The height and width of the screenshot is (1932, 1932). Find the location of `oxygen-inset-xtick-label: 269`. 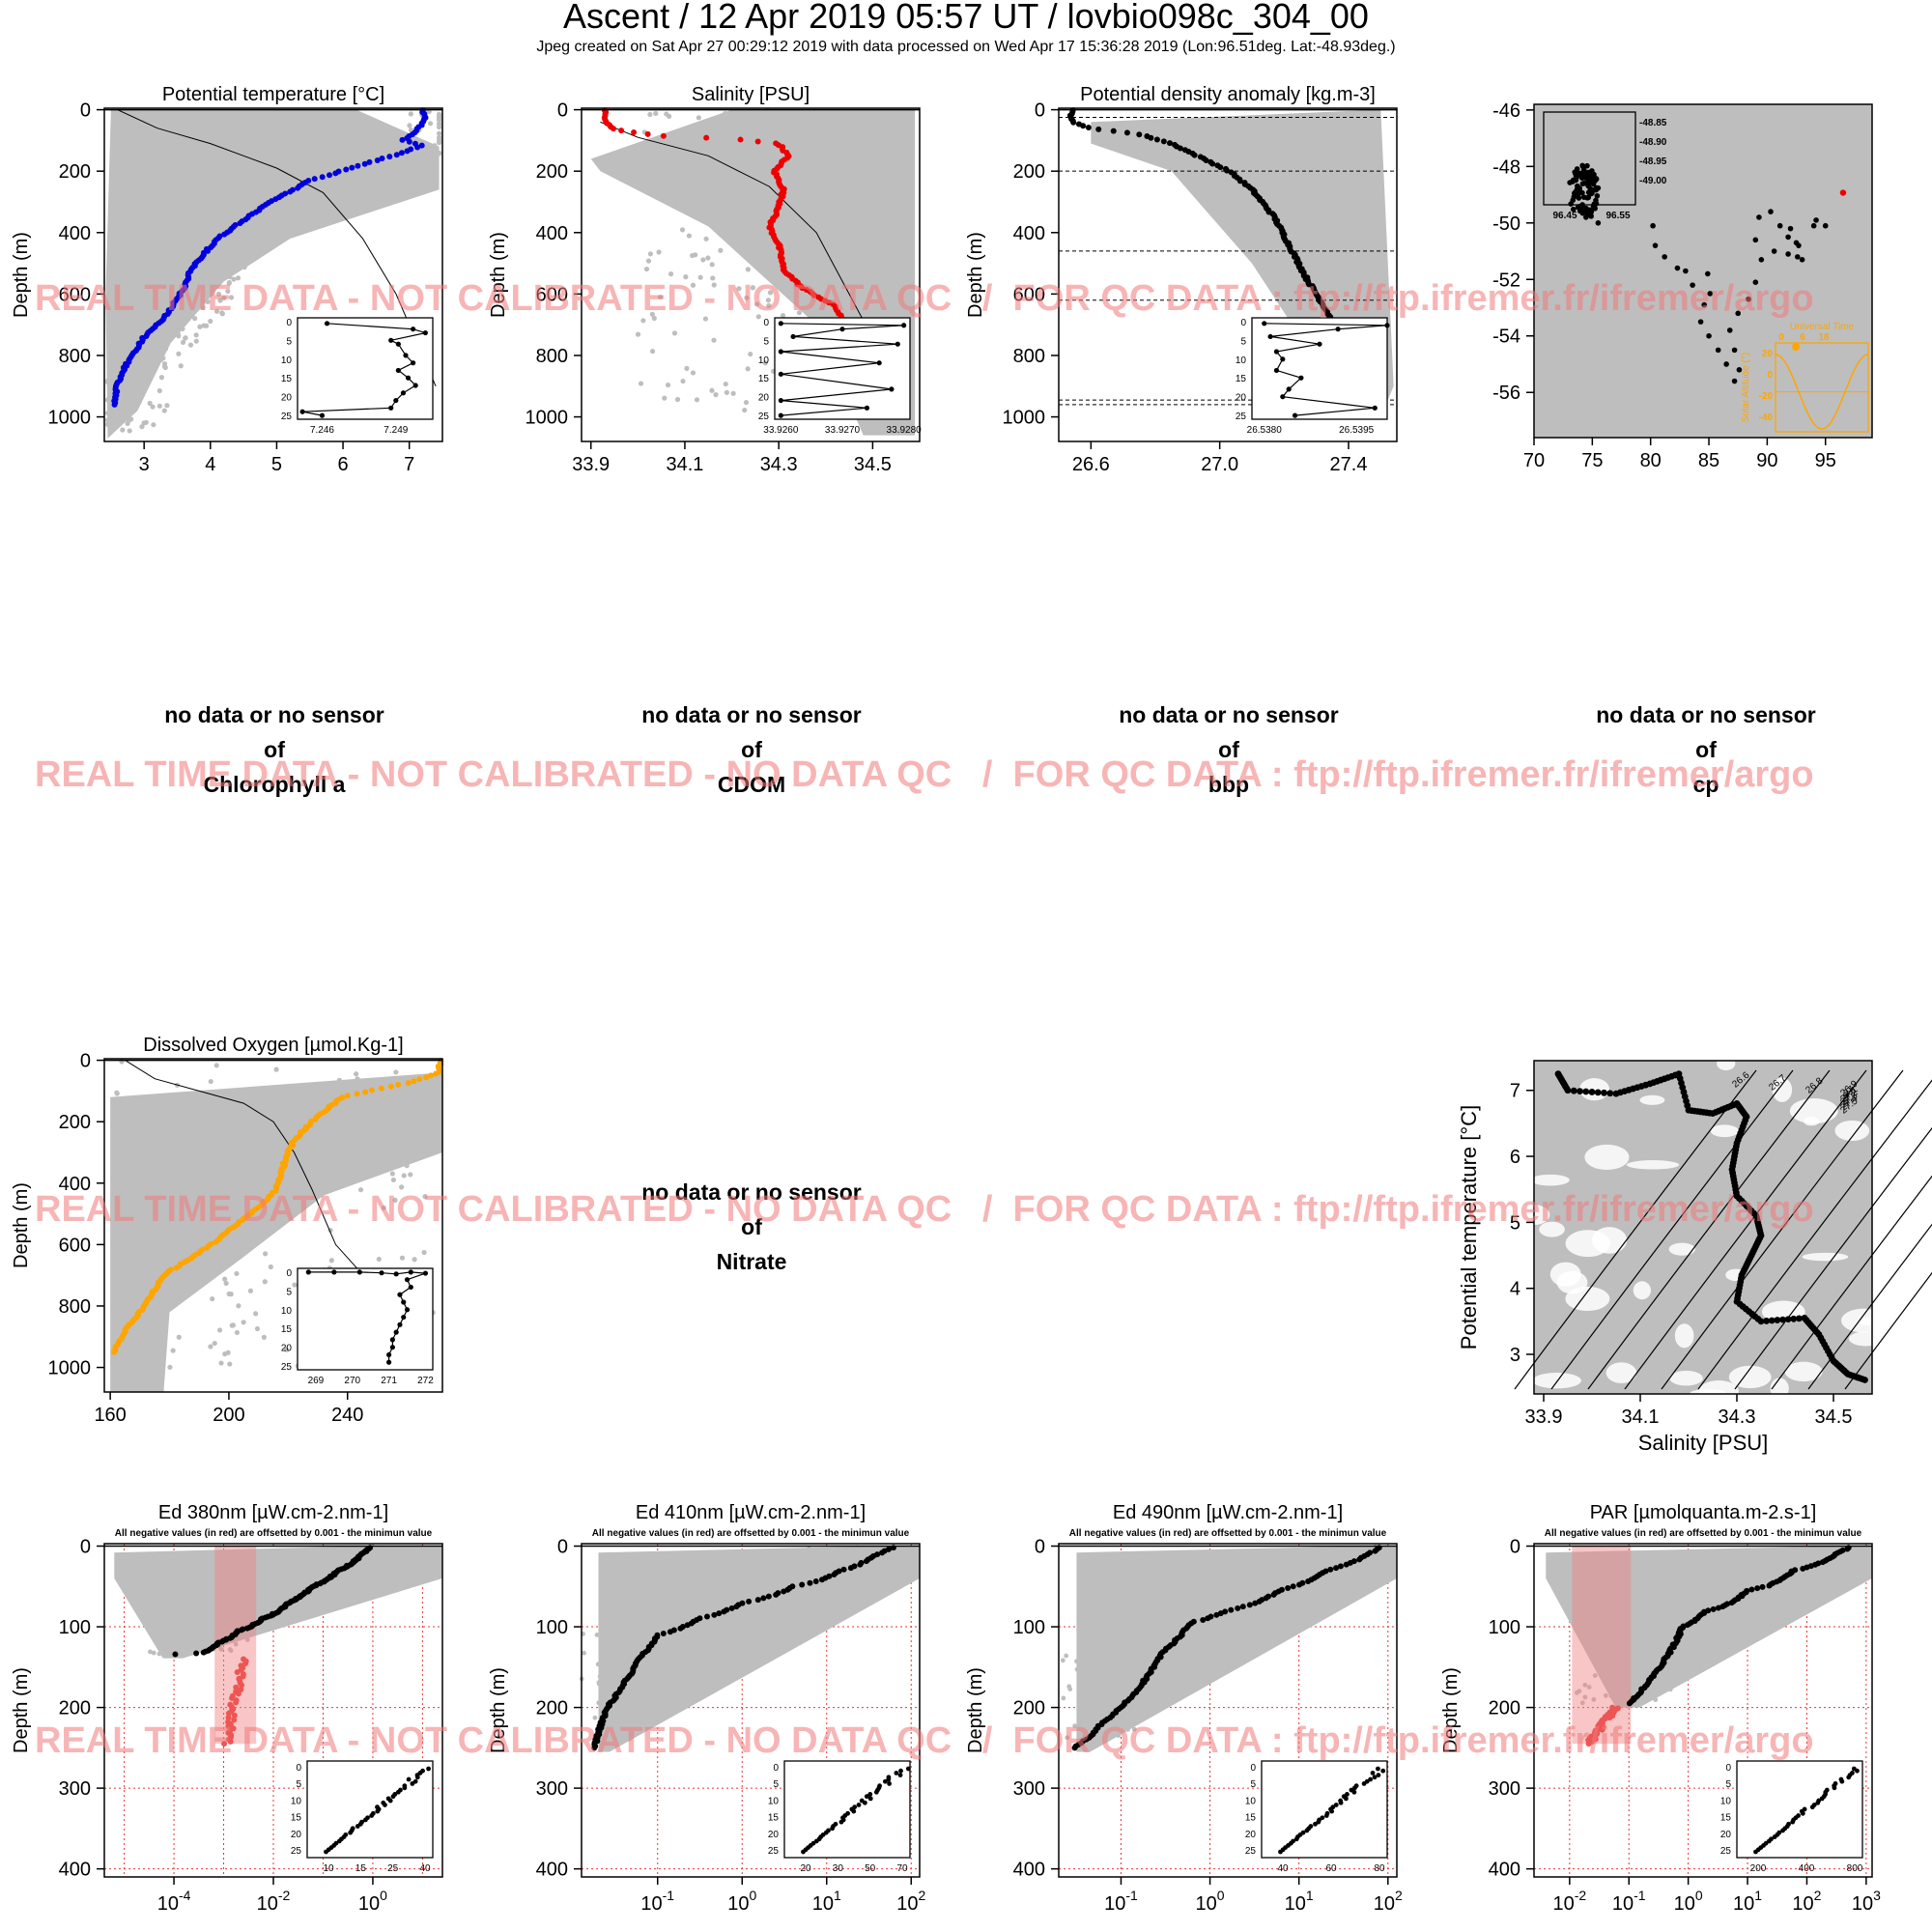

oxygen-inset-xtick-label: 269 is located at coordinates (316, 1381).